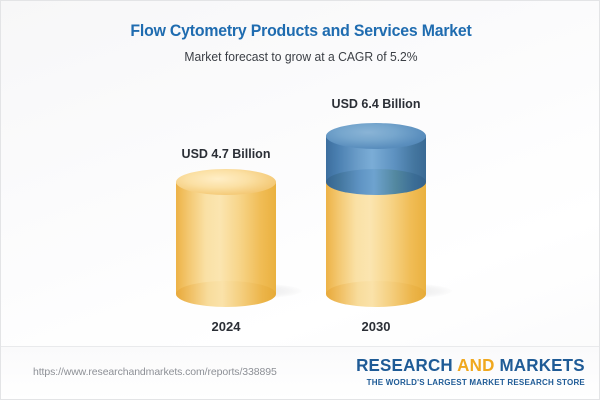 This screenshot has width=600, height=400. I want to click on logo-research-text: RESEARCH, so click(407, 365).